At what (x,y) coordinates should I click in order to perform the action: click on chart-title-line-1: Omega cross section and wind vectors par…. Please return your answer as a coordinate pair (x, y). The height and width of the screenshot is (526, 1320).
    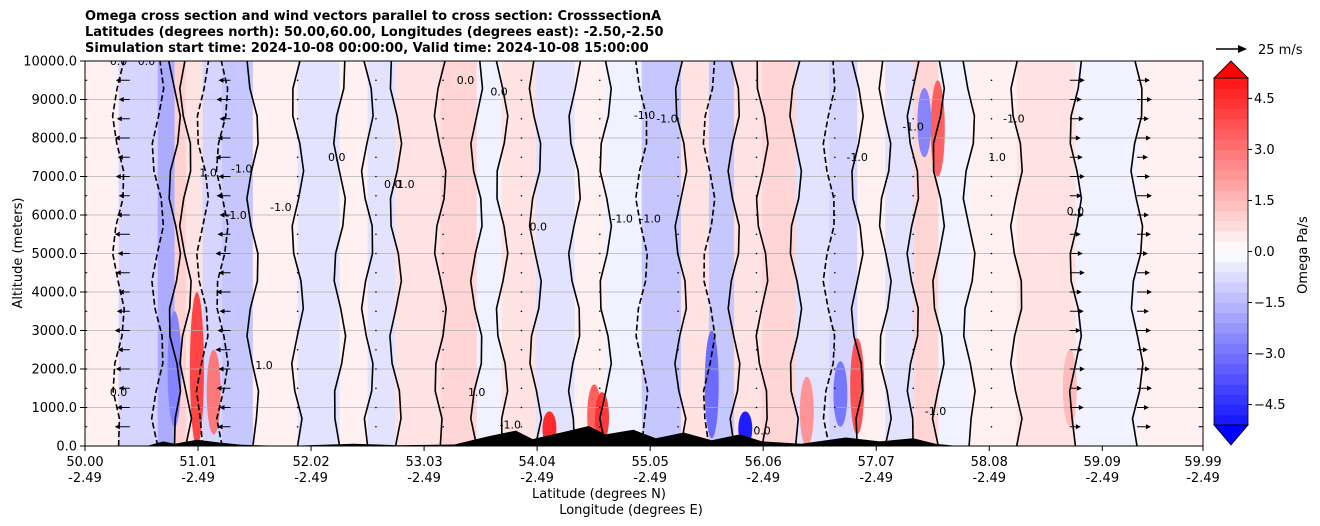
    Looking at the image, I should click on (373, 16).